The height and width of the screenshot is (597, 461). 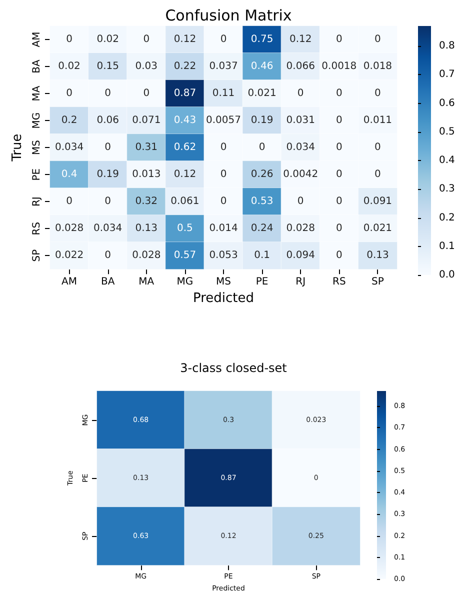 What do you see at coordinates (262, 40) in the screenshot?
I see `data-label: 0.75` at bounding box center [262, 40].